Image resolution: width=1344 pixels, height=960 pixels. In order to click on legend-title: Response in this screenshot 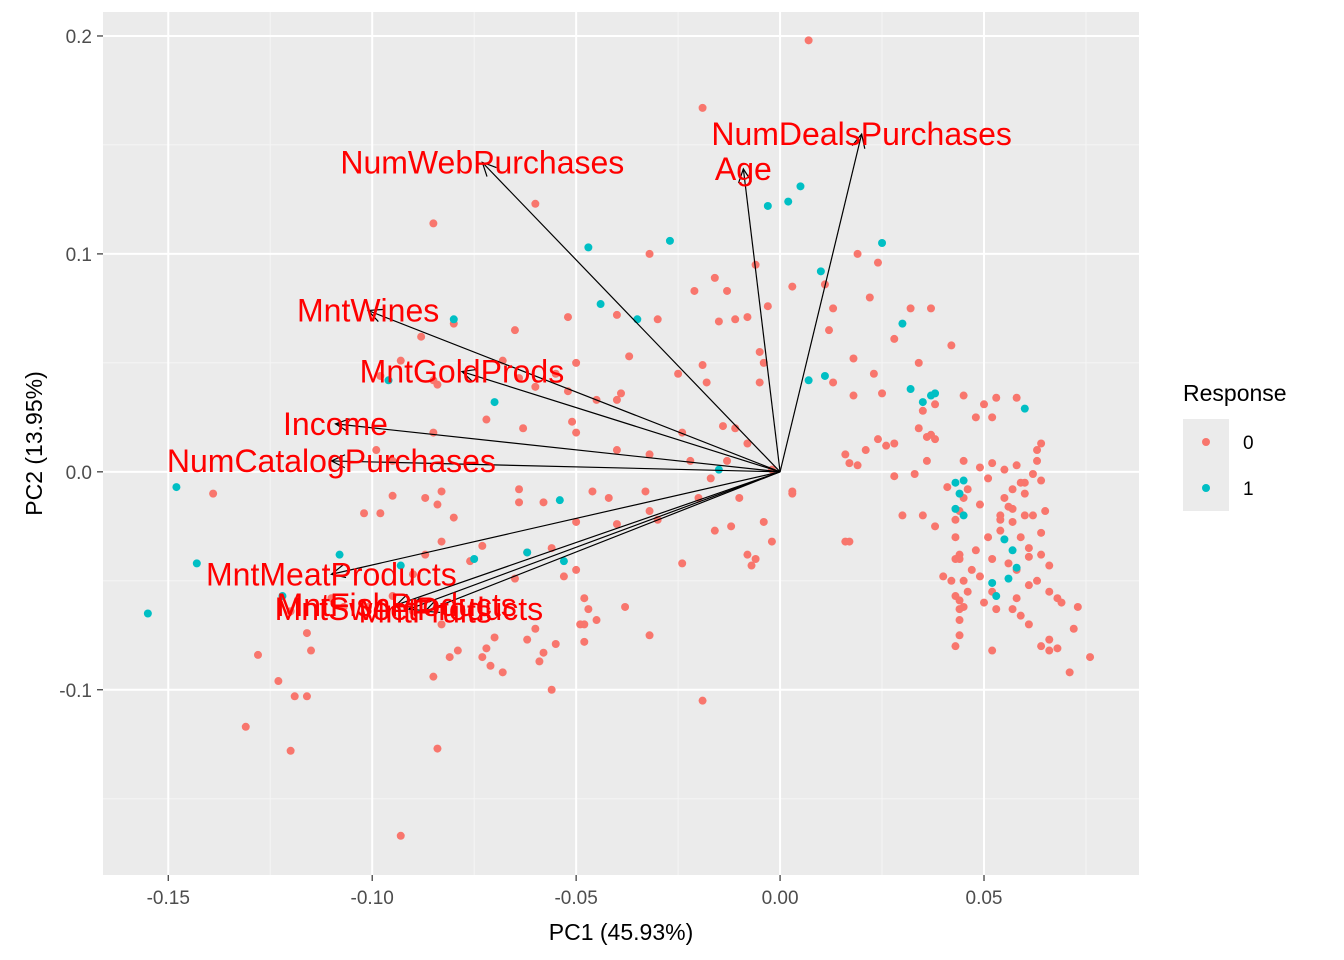, I will do `click(1235, 393)`.